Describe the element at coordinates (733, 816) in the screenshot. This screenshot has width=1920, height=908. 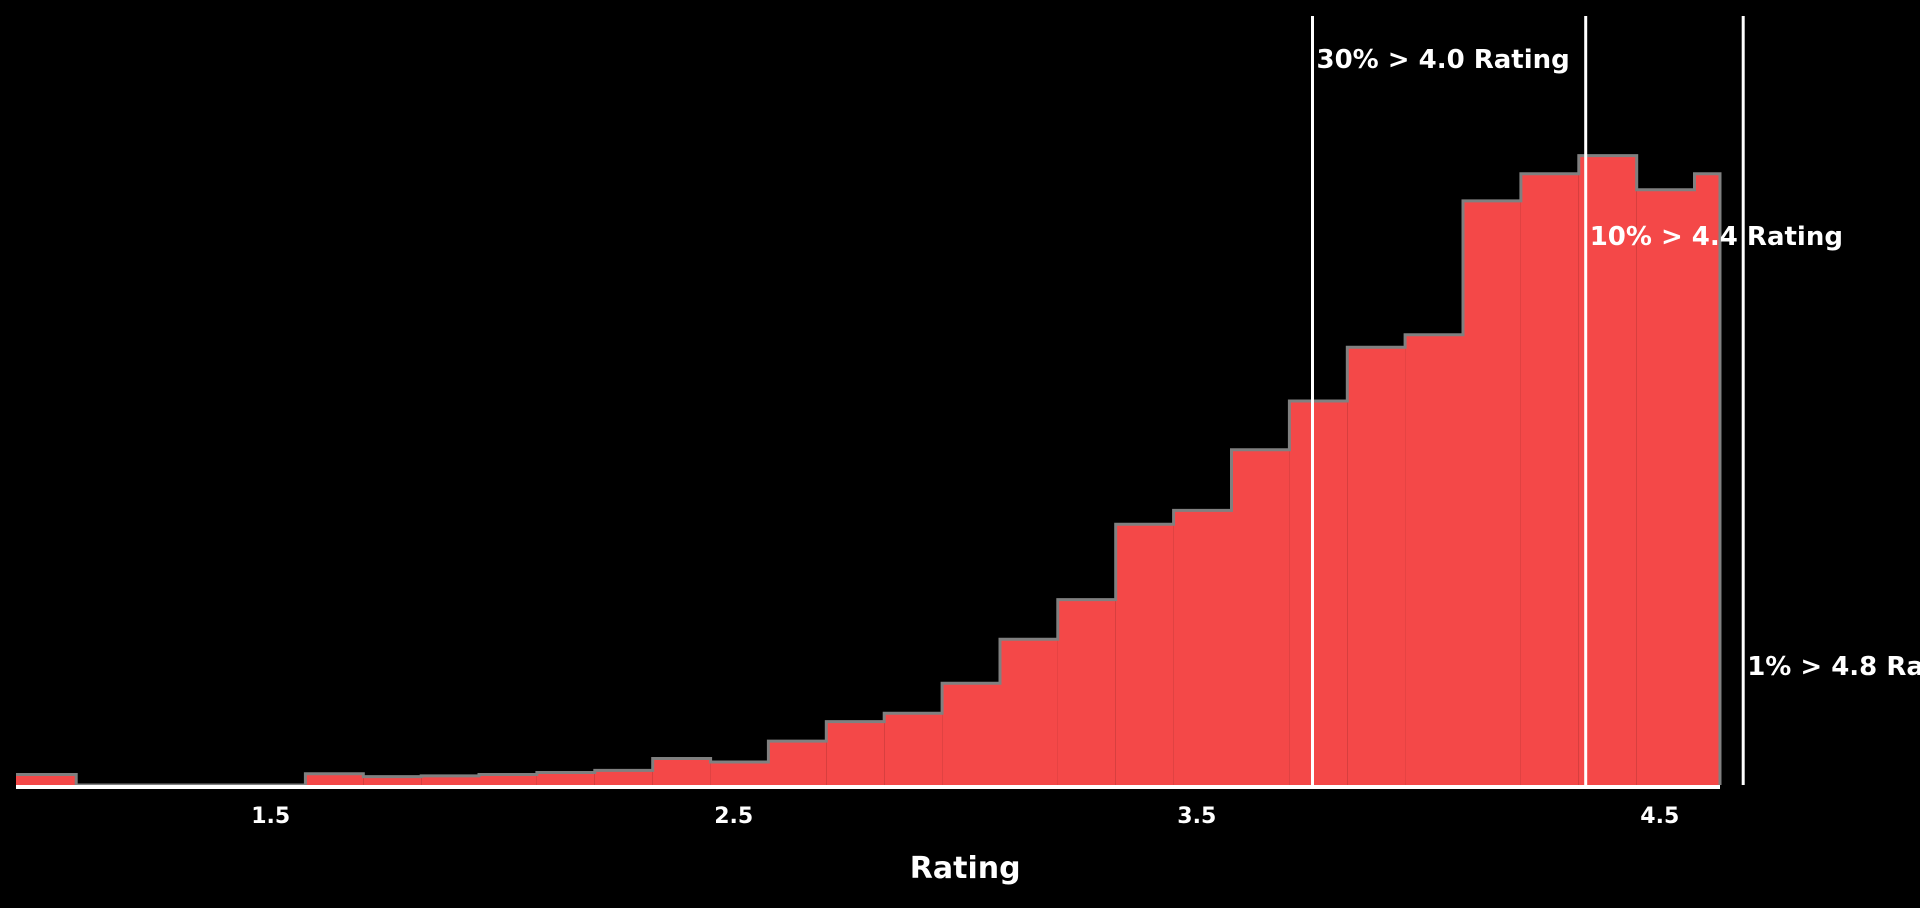
I see `x-tick-label: 2.5` at that location.